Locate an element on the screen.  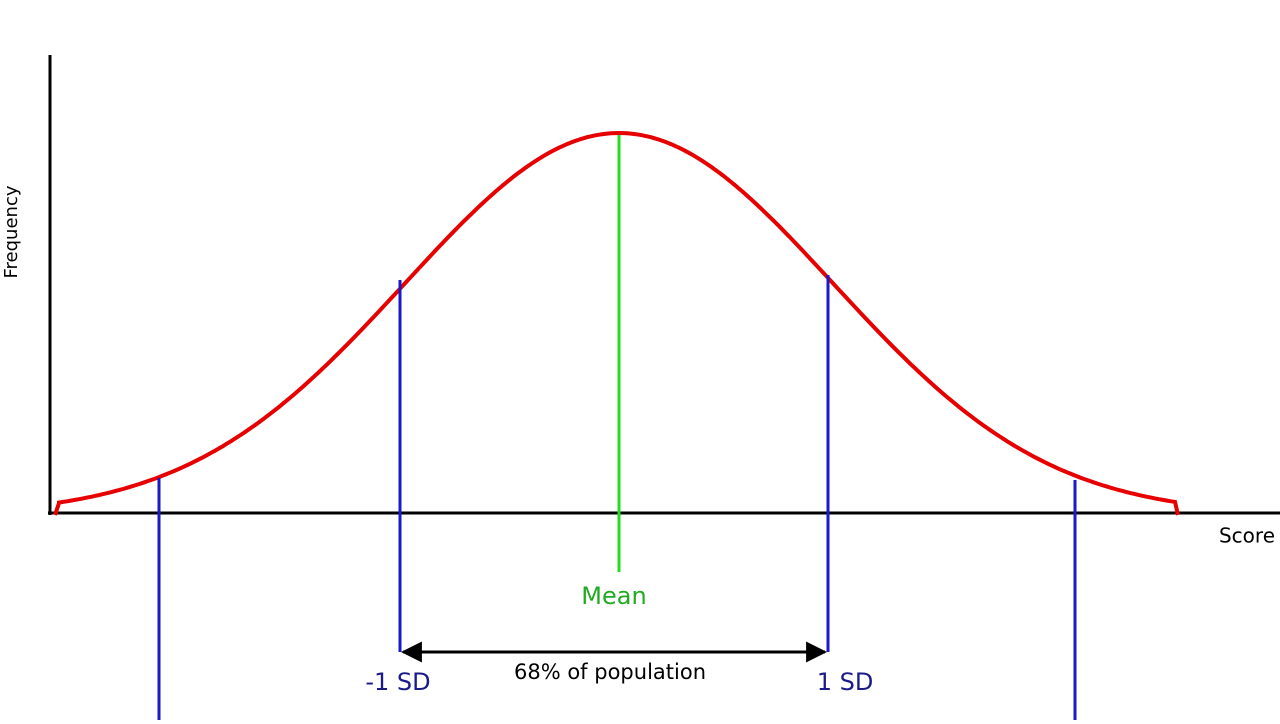
y-axis-label: Frequency is located at coordinates (11, 231).